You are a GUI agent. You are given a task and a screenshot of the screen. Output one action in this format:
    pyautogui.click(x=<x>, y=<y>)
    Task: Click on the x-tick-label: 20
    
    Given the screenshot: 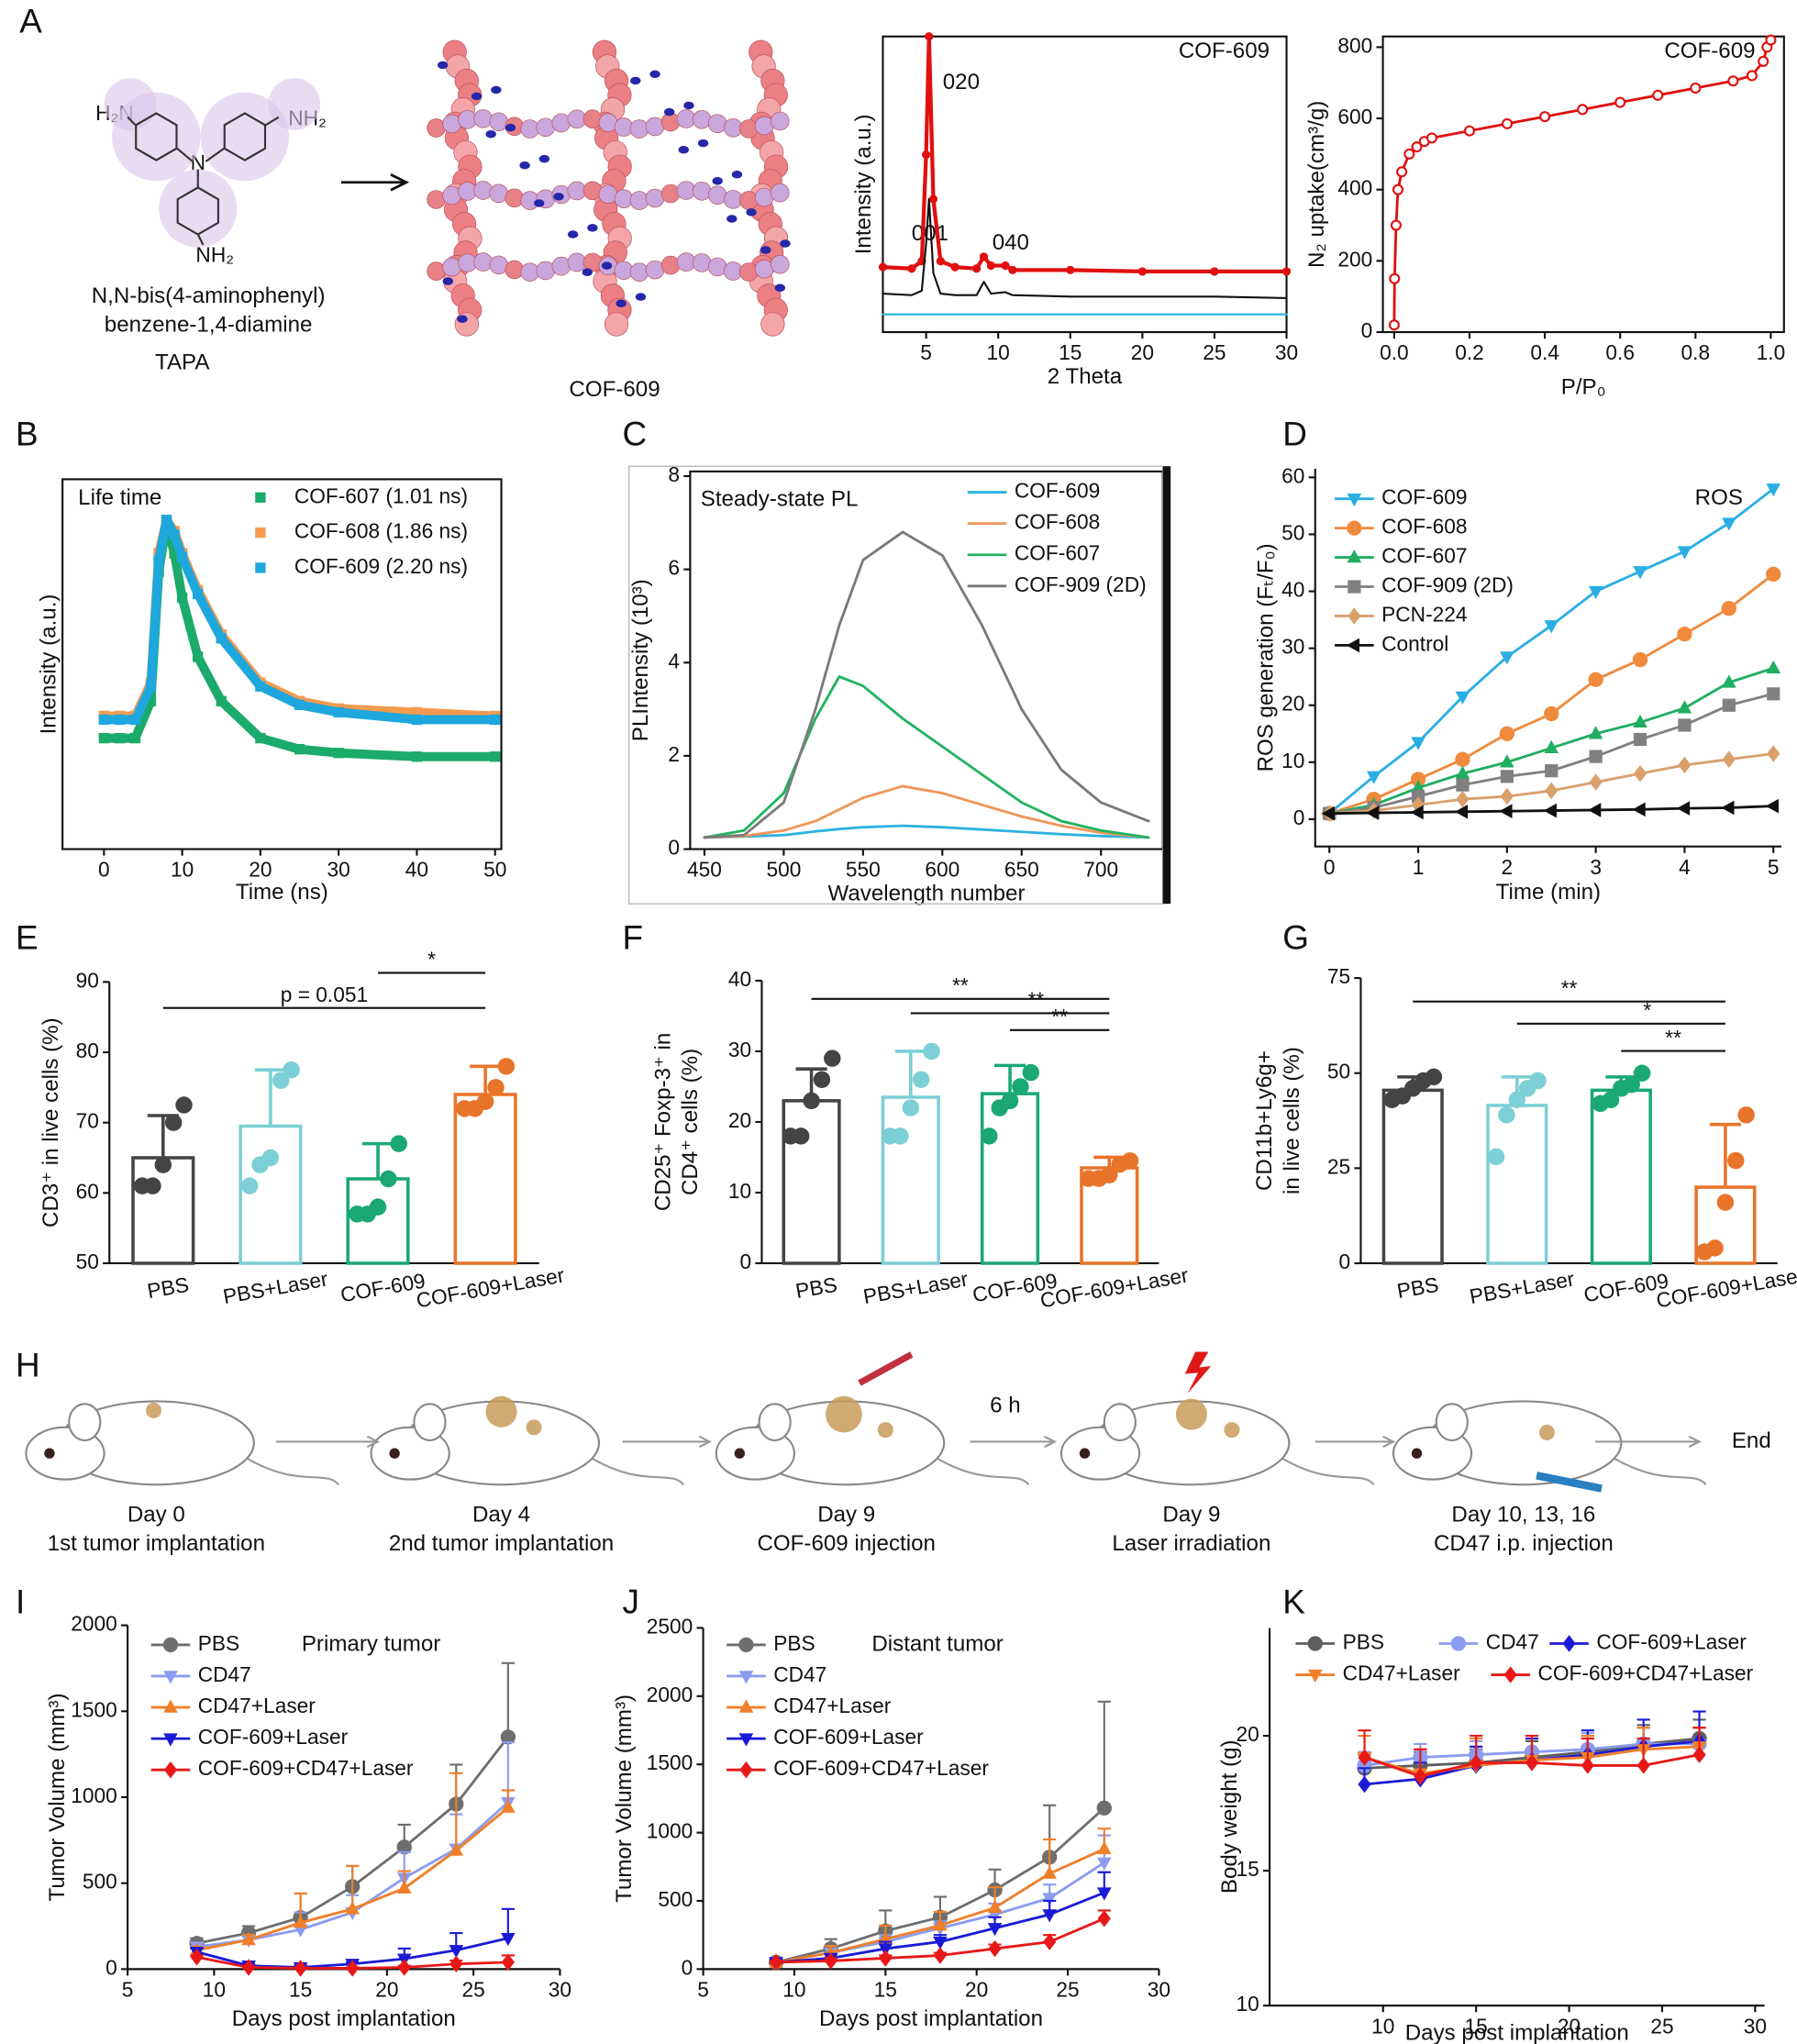 What is the action you would take?
    pyautogui.click(x=976, y=1990)
    